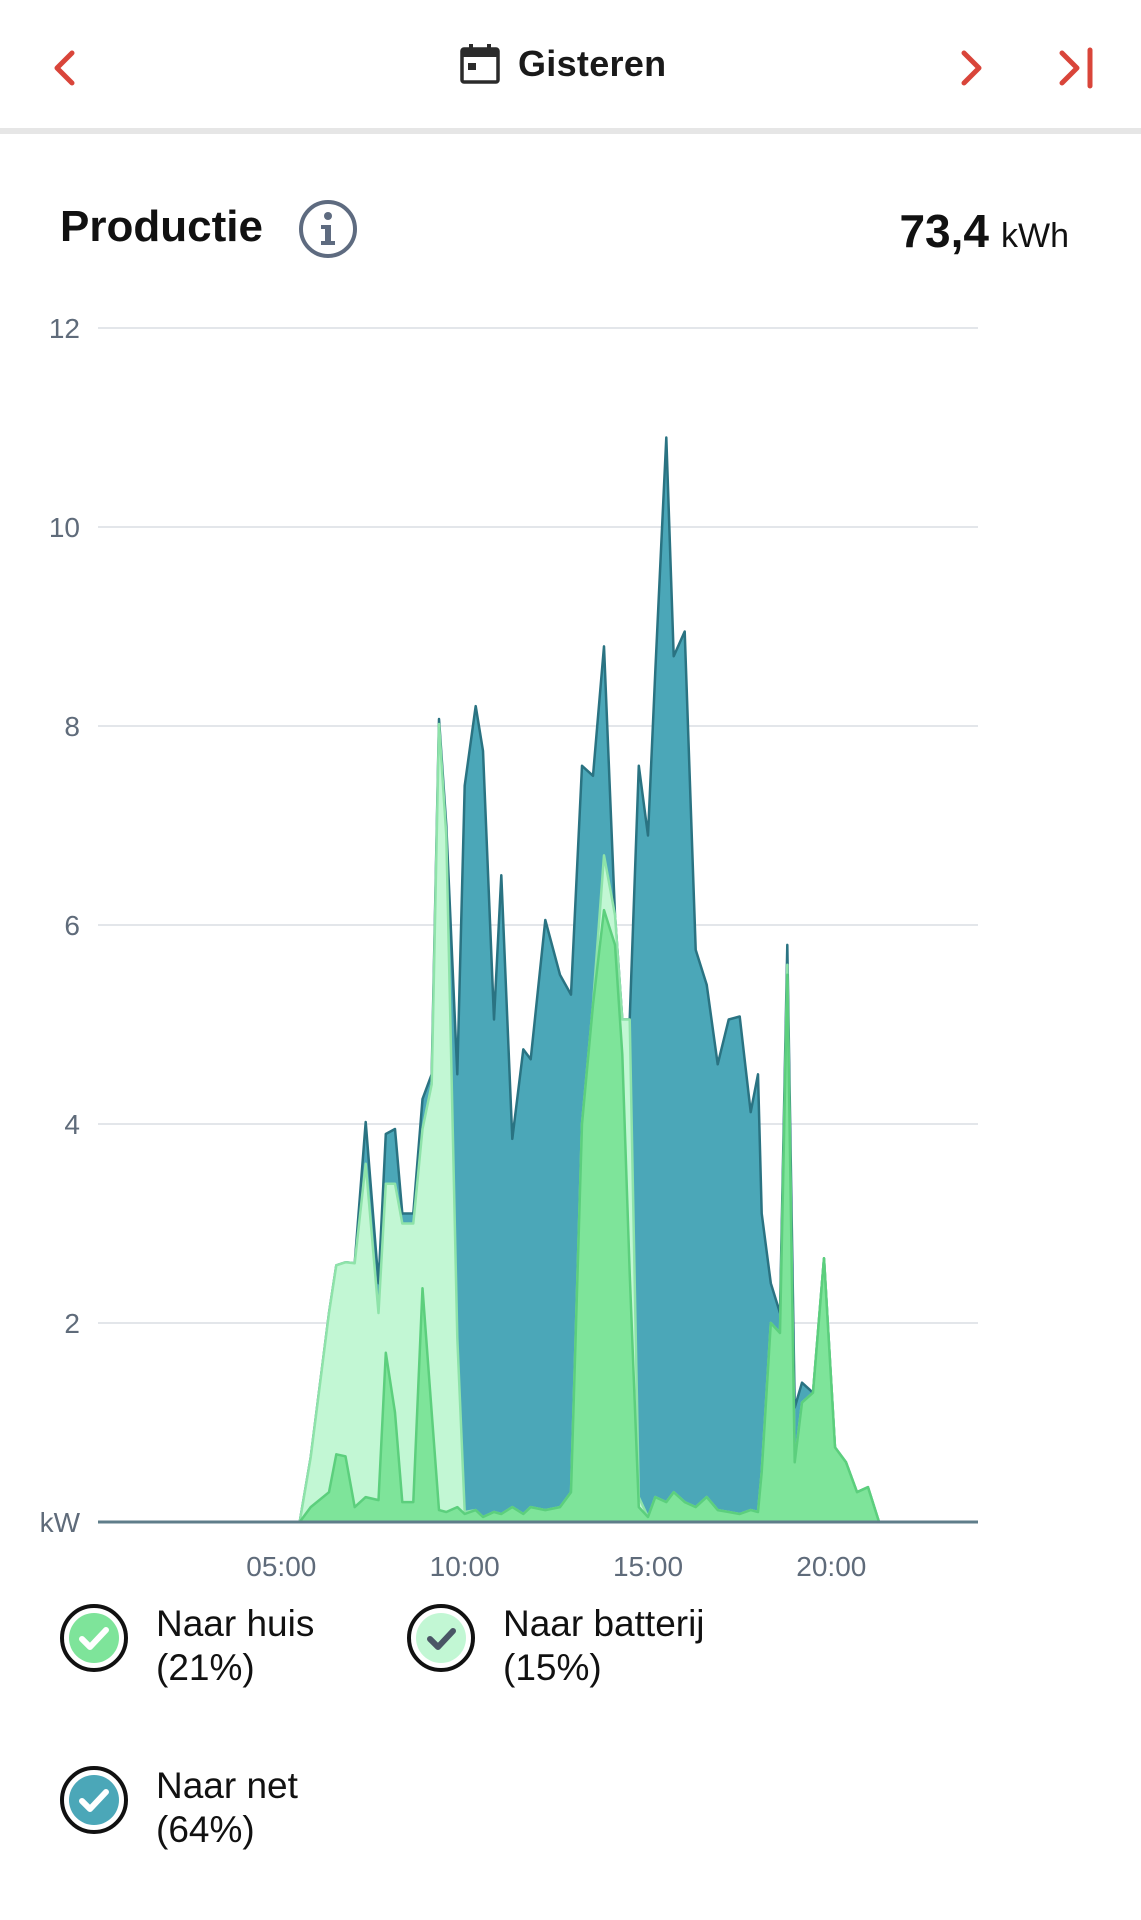 This screenshot has height=1920, width=1141. What do you see at coordinates (281, 1566) in the screenshot?
I see `x-tick-label: 05:00` at bounding box center [281, 1566].